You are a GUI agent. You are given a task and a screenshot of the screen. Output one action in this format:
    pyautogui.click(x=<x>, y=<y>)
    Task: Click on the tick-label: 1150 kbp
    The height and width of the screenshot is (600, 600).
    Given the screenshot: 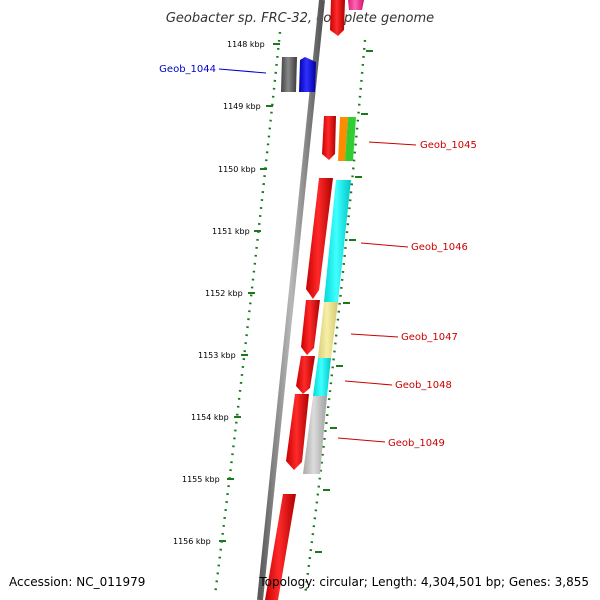 What is the action you would take?
    pyautogui.click(x=237, y=169)
    